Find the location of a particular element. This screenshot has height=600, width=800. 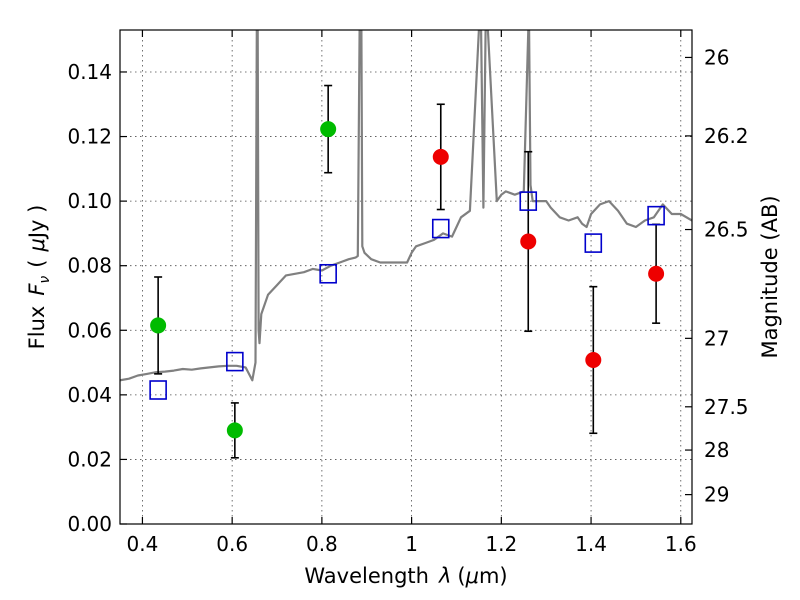

y-tick-label: 0.10 is located at coordinates (89, 201).